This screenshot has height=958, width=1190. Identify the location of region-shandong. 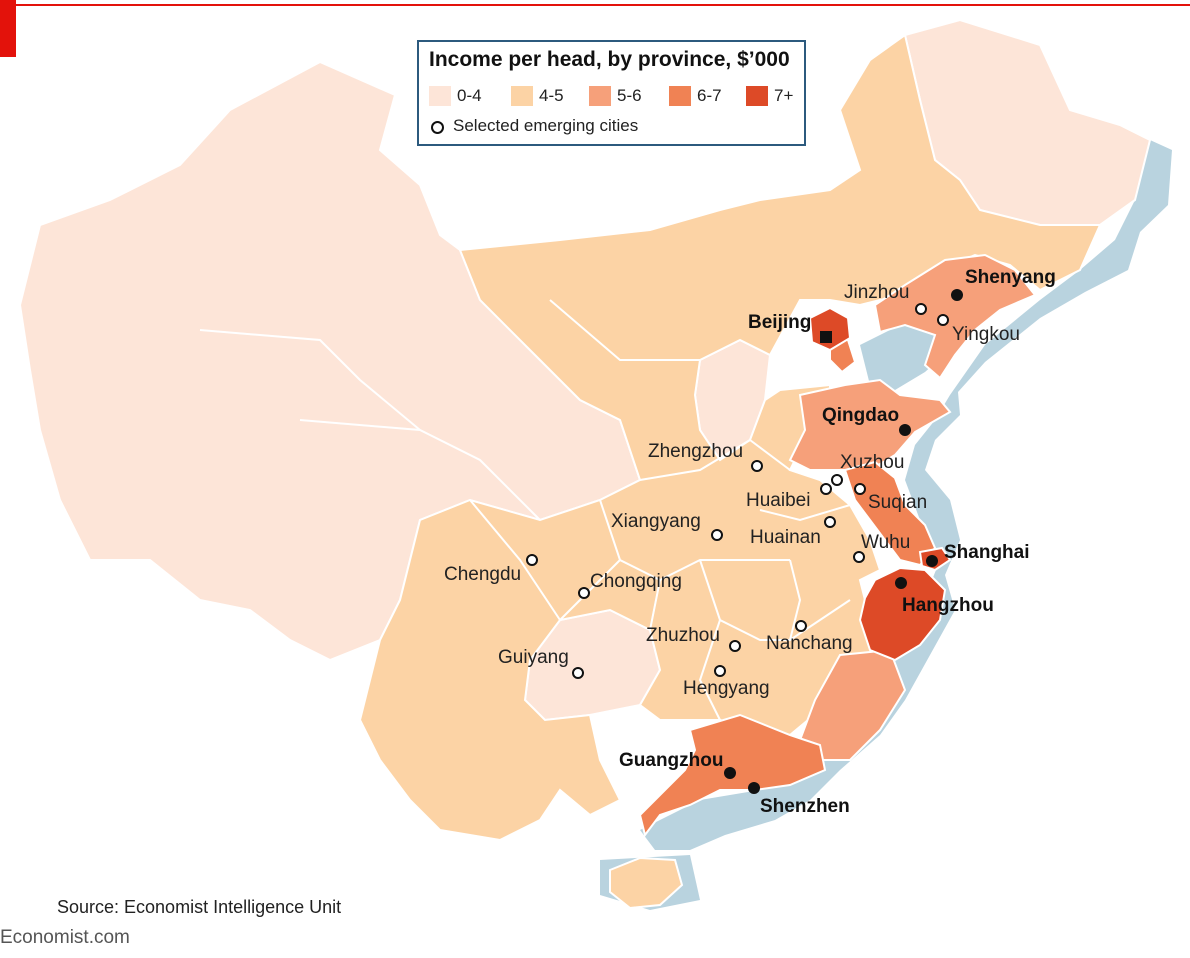
(870, 424).